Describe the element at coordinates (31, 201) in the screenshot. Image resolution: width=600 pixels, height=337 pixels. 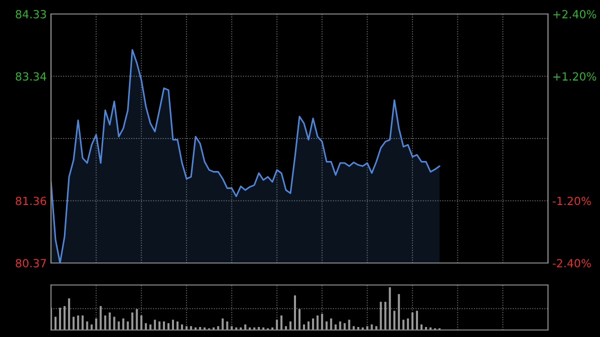
I see `y-tick-label: 81.36` at that location.